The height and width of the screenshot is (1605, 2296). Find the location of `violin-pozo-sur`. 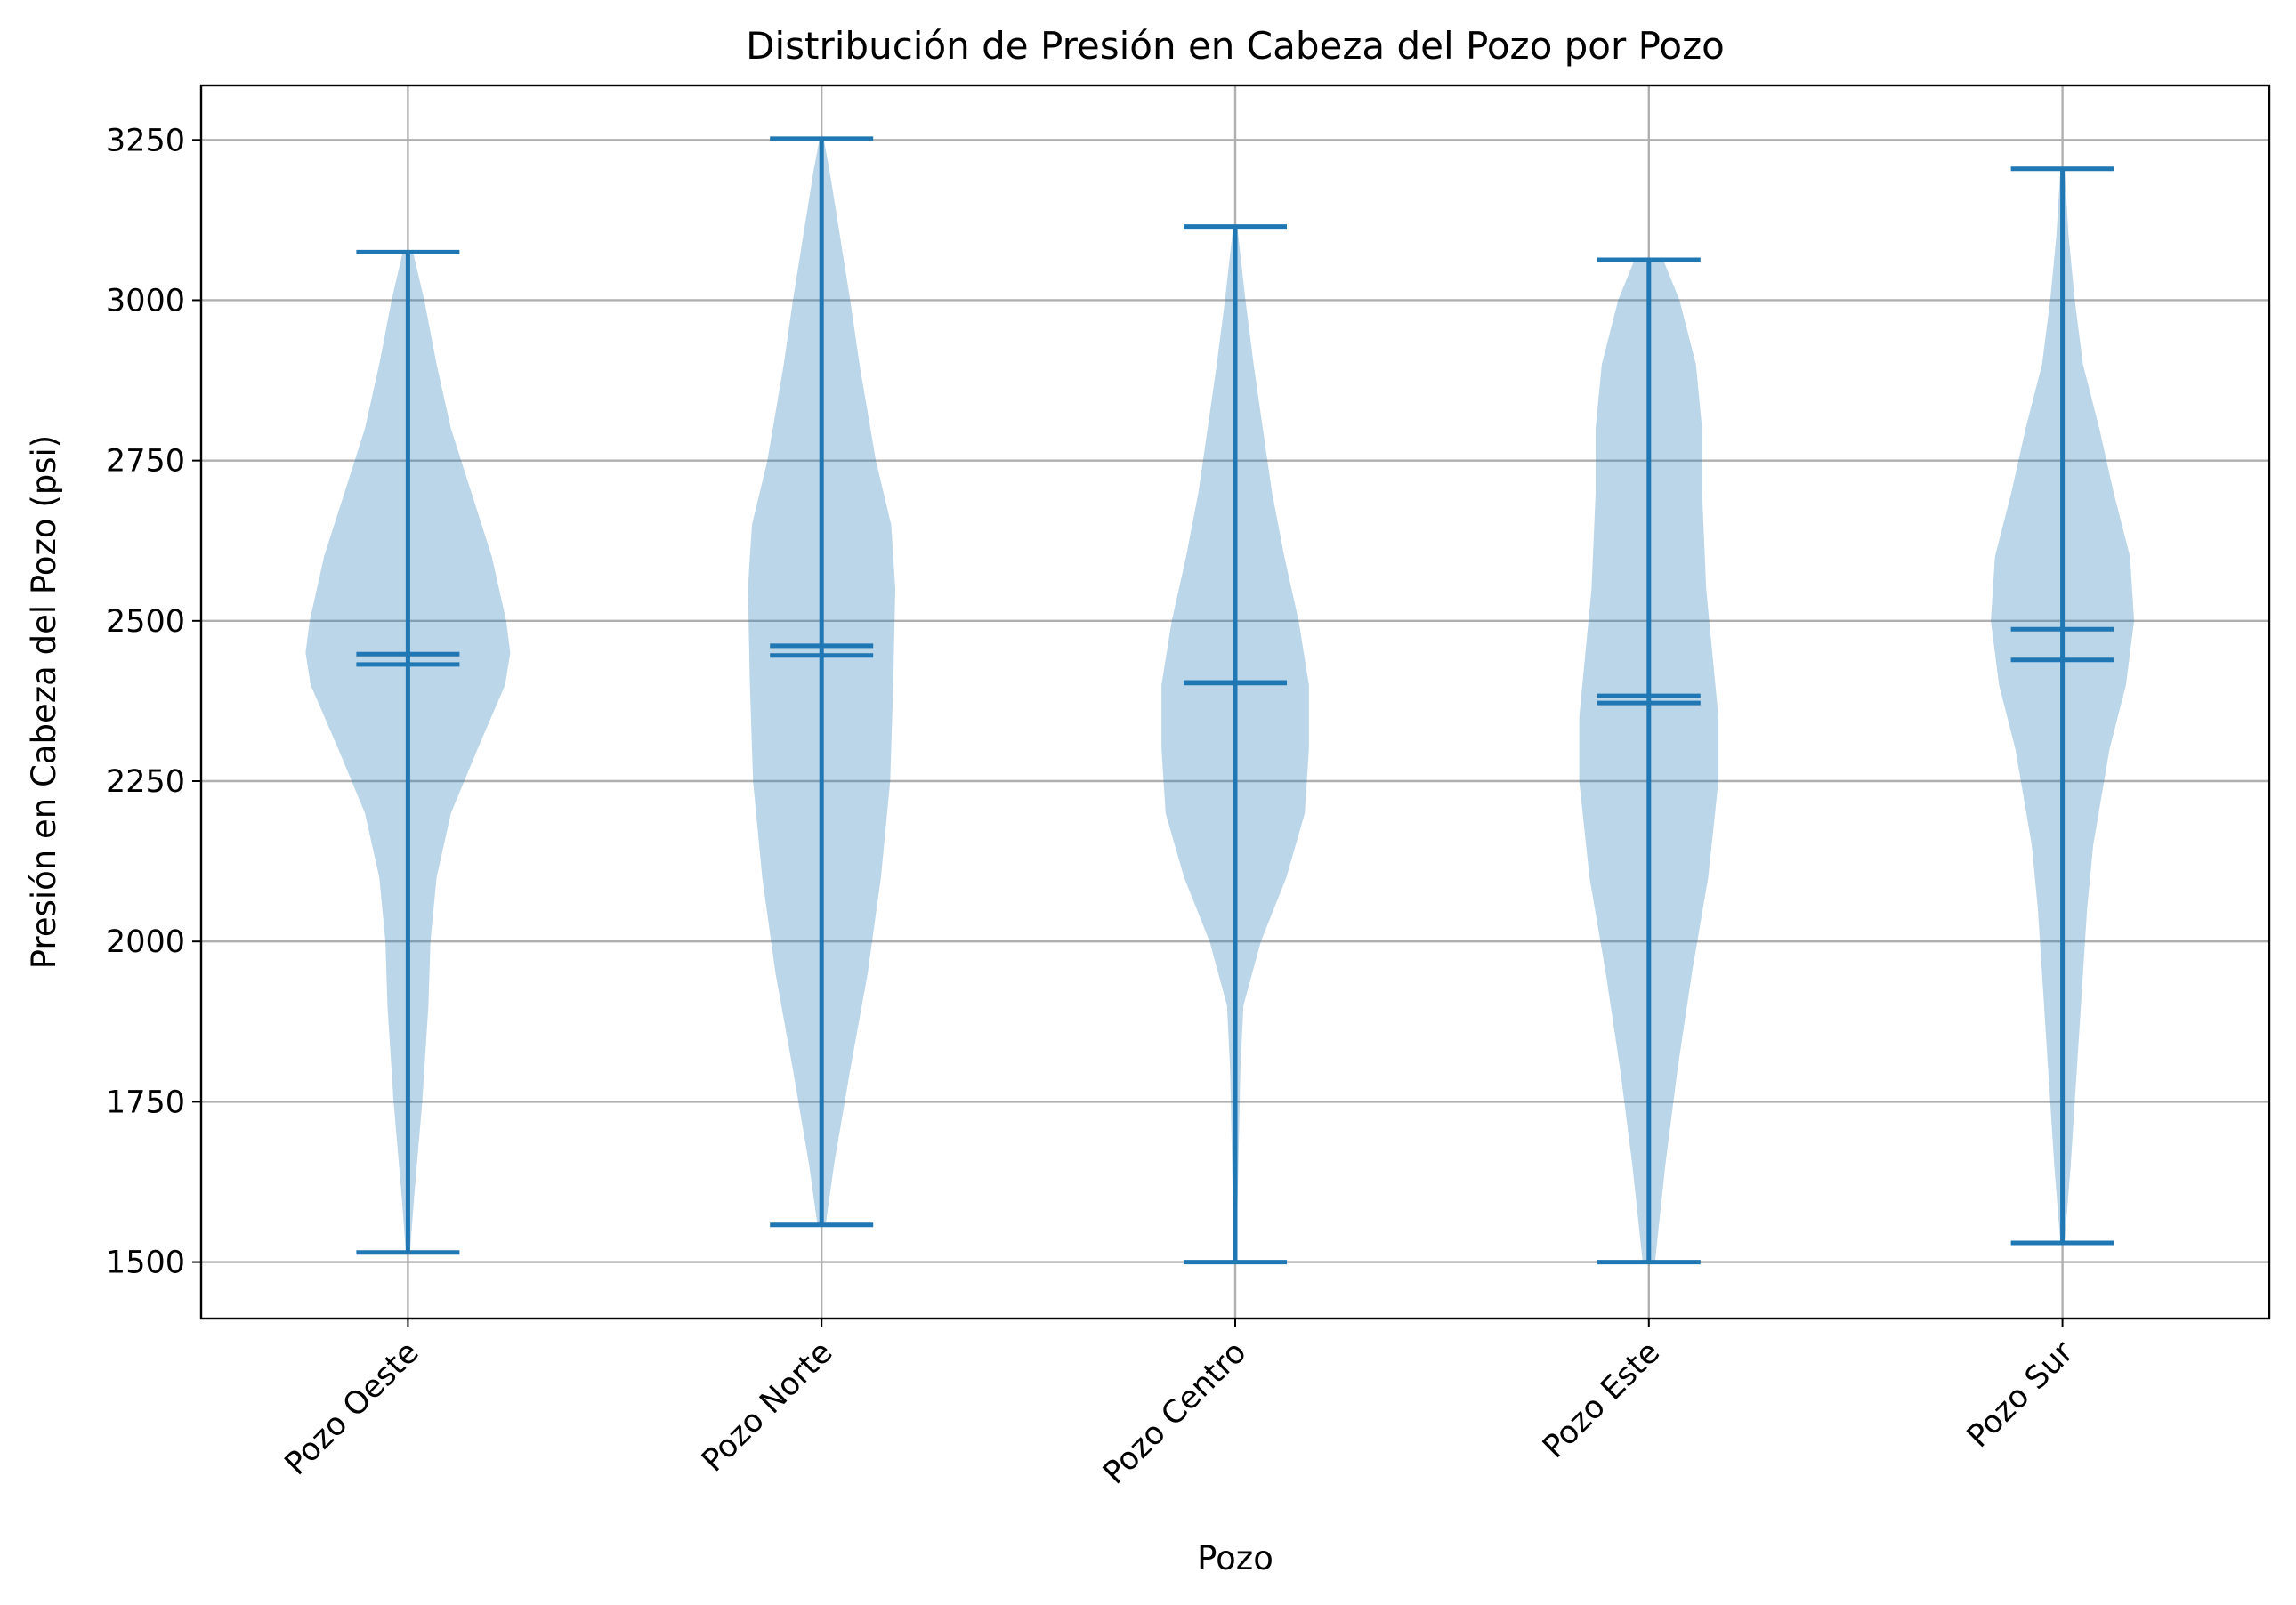

violin-pozo-sur is located at coordinates (2063, 706).